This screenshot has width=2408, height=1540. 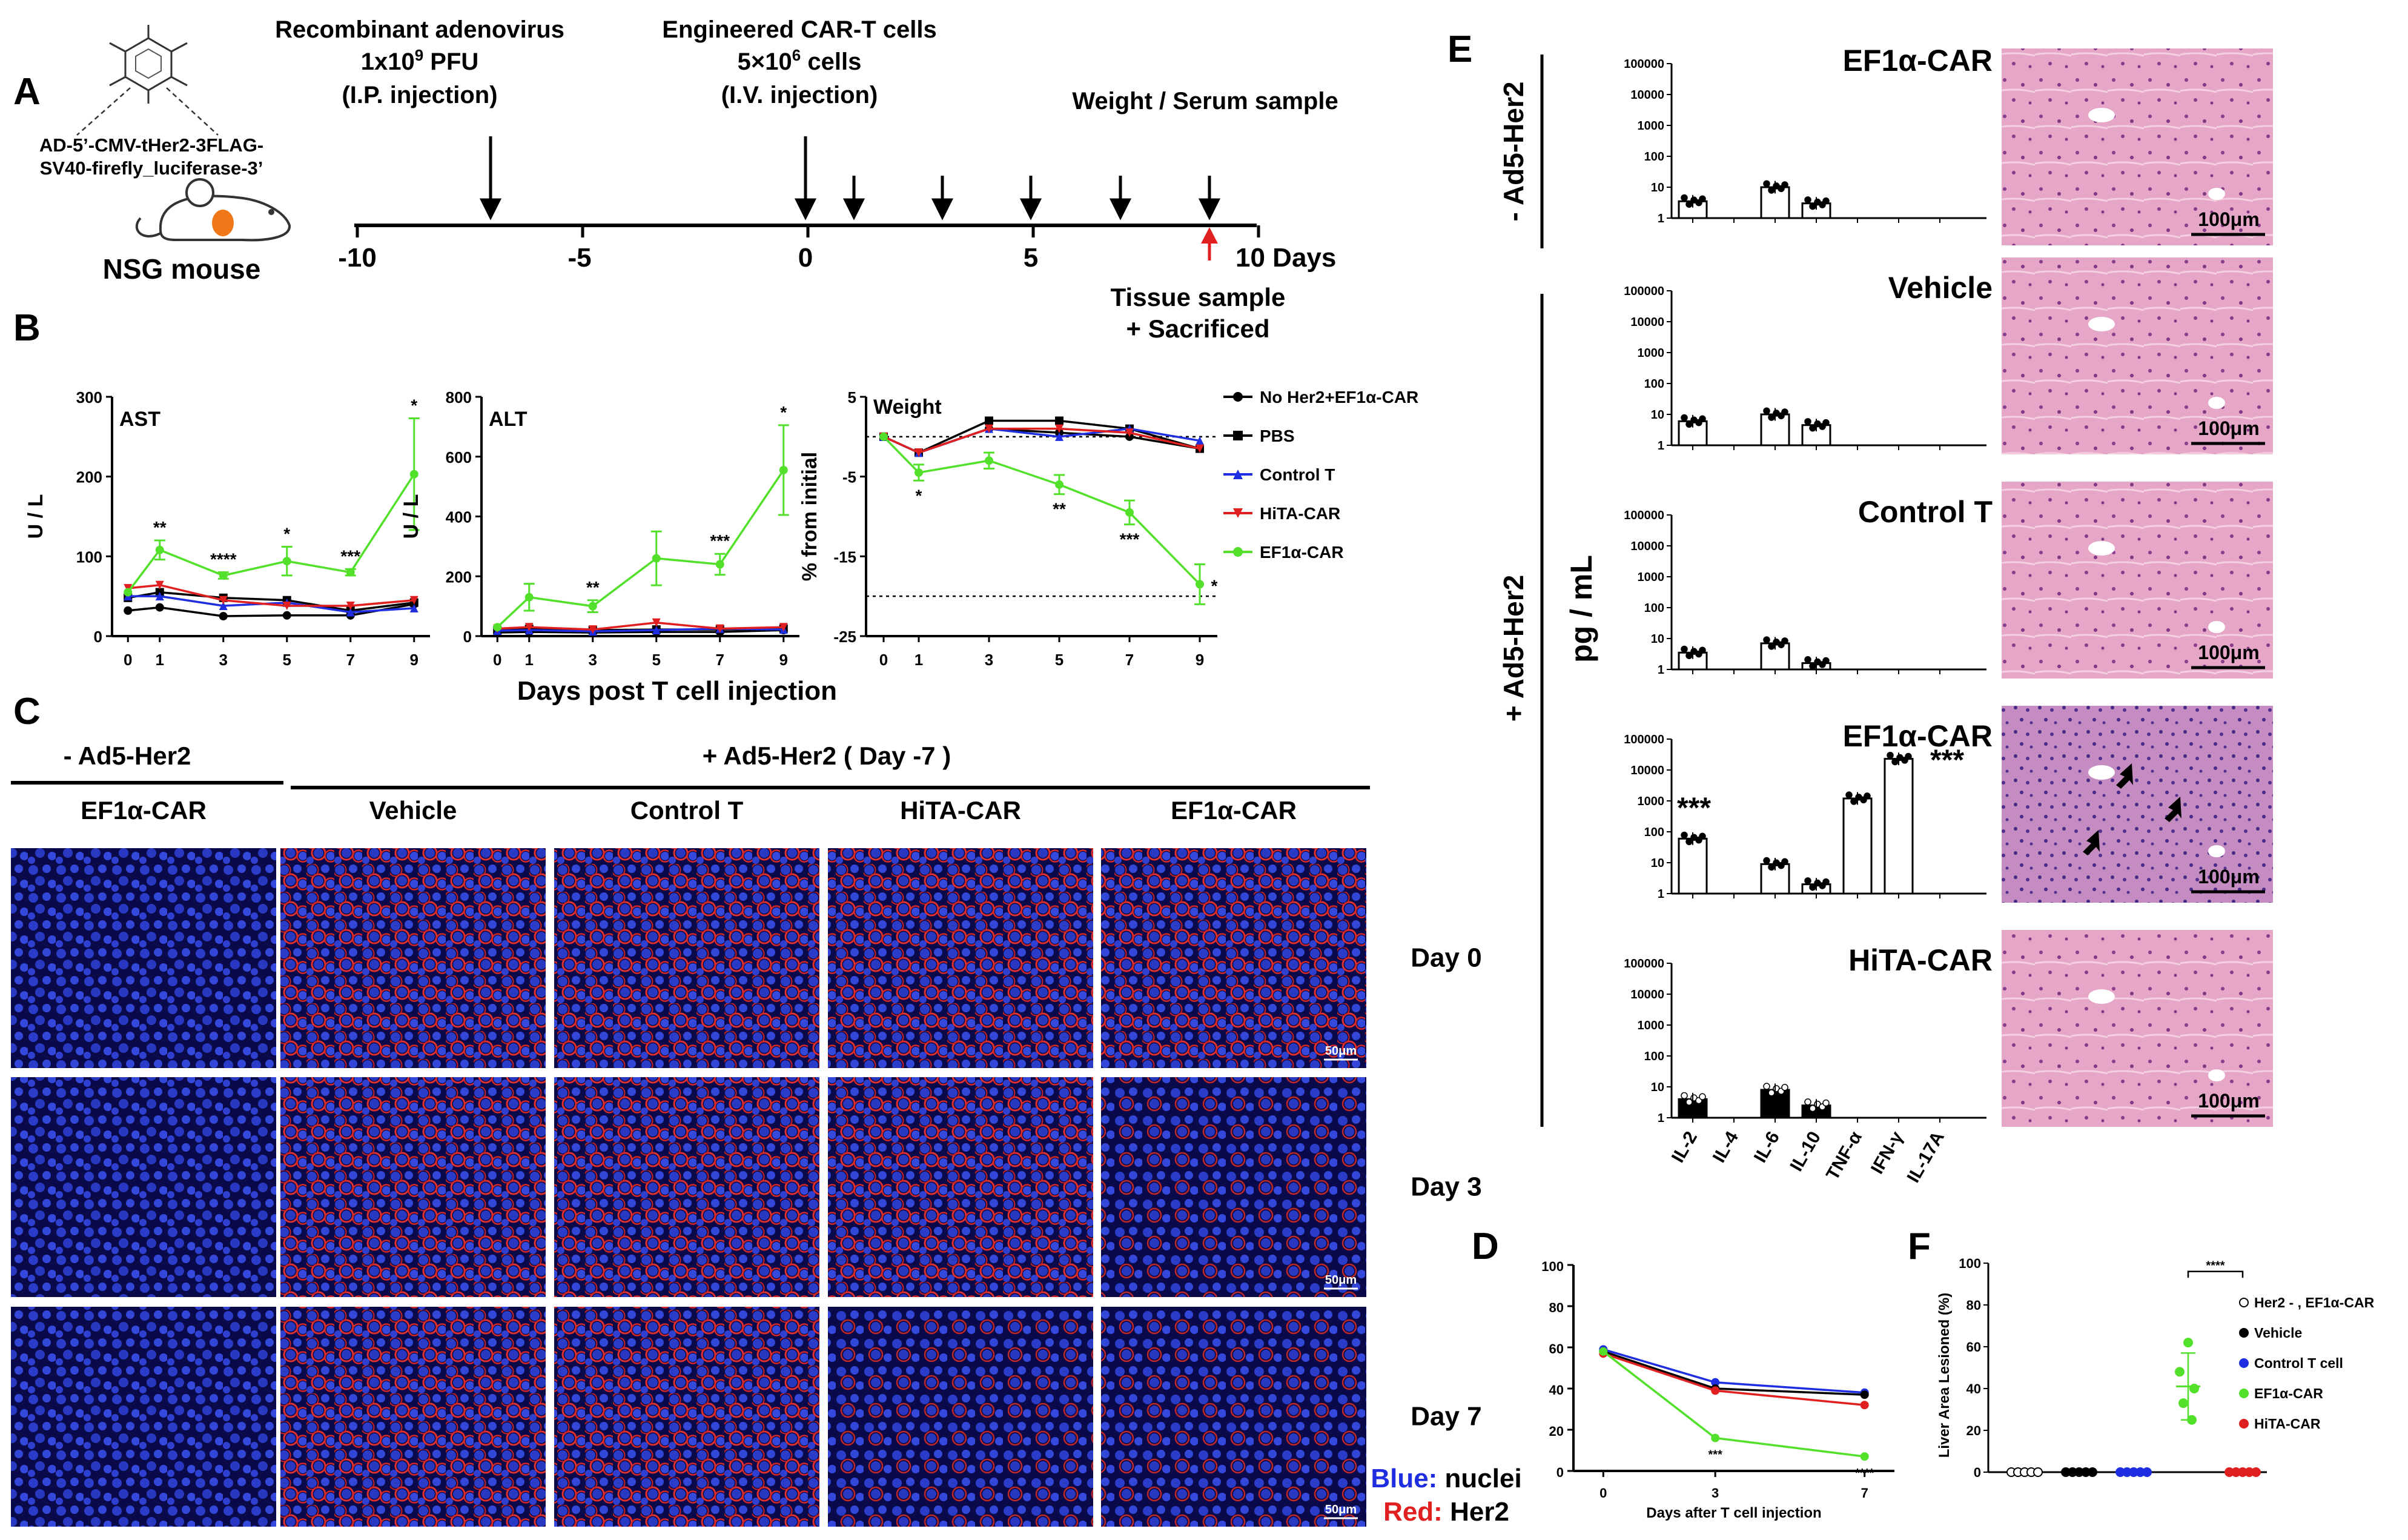 What do you see at coordinates (1446, 1417) in the screenshot?
I see `c-row-label: Day 7` at bounding box center [1446, 1417].